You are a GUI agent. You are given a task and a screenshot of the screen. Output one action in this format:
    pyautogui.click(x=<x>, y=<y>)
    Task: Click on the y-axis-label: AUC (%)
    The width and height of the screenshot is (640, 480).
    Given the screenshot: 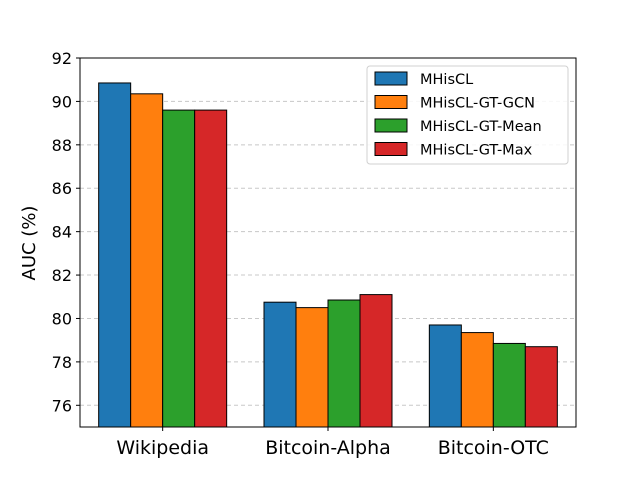 What is the action you would take?
    pyautogui.click(x=29, y=243)
    